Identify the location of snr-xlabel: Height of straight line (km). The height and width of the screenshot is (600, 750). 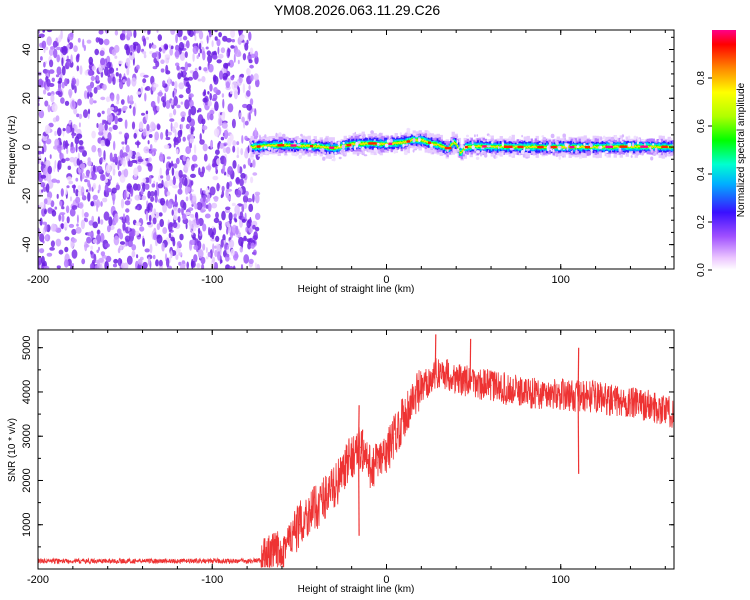
(356, 589).